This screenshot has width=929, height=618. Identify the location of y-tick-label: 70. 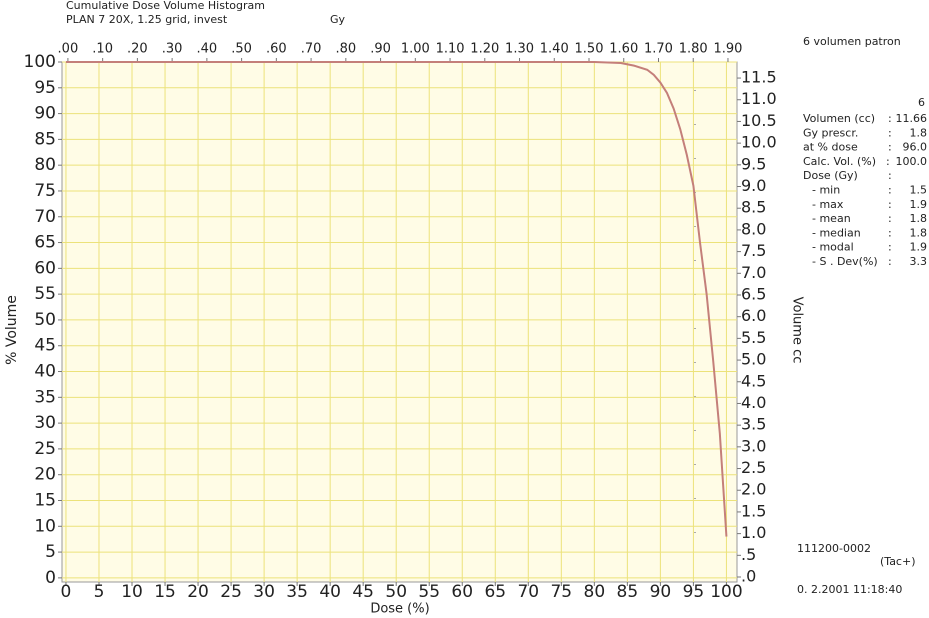
(45, 217).